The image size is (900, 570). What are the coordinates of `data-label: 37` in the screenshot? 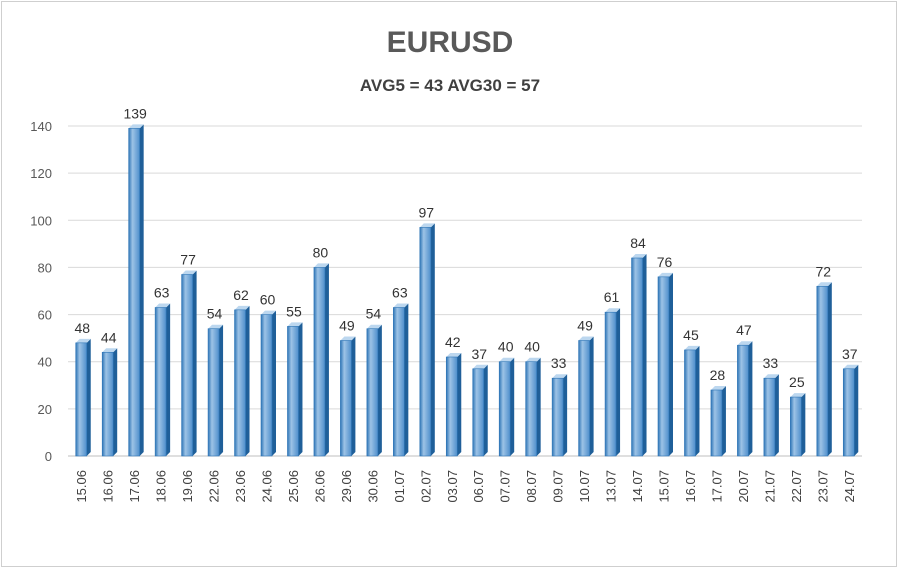 It's located at (850, 354).